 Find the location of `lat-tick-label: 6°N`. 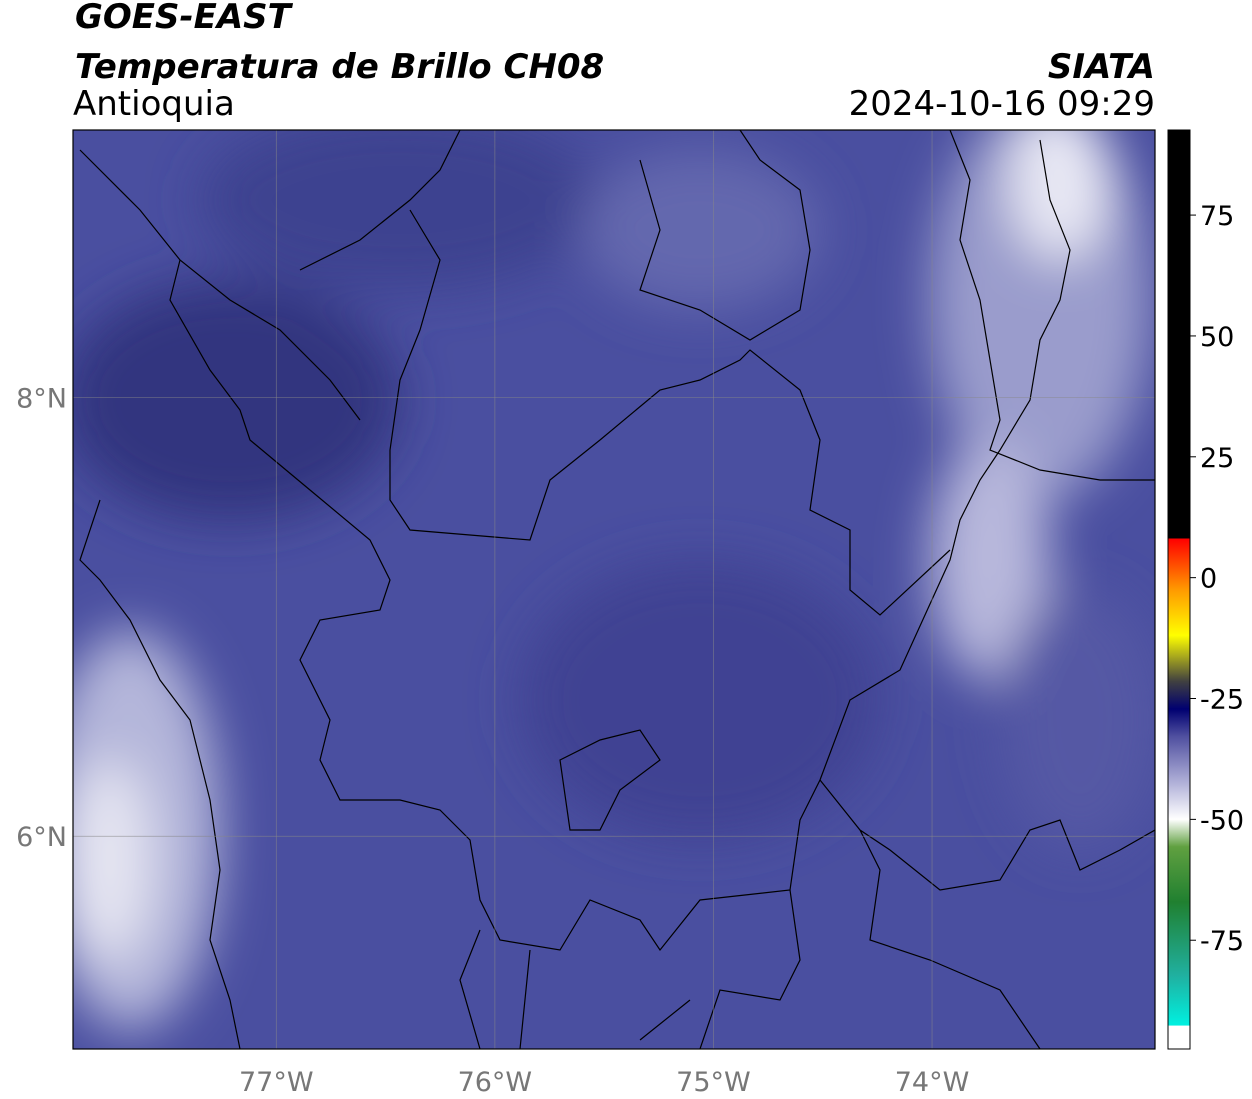

lat-tick-label: 6°N is located at coordinates (41, 837).